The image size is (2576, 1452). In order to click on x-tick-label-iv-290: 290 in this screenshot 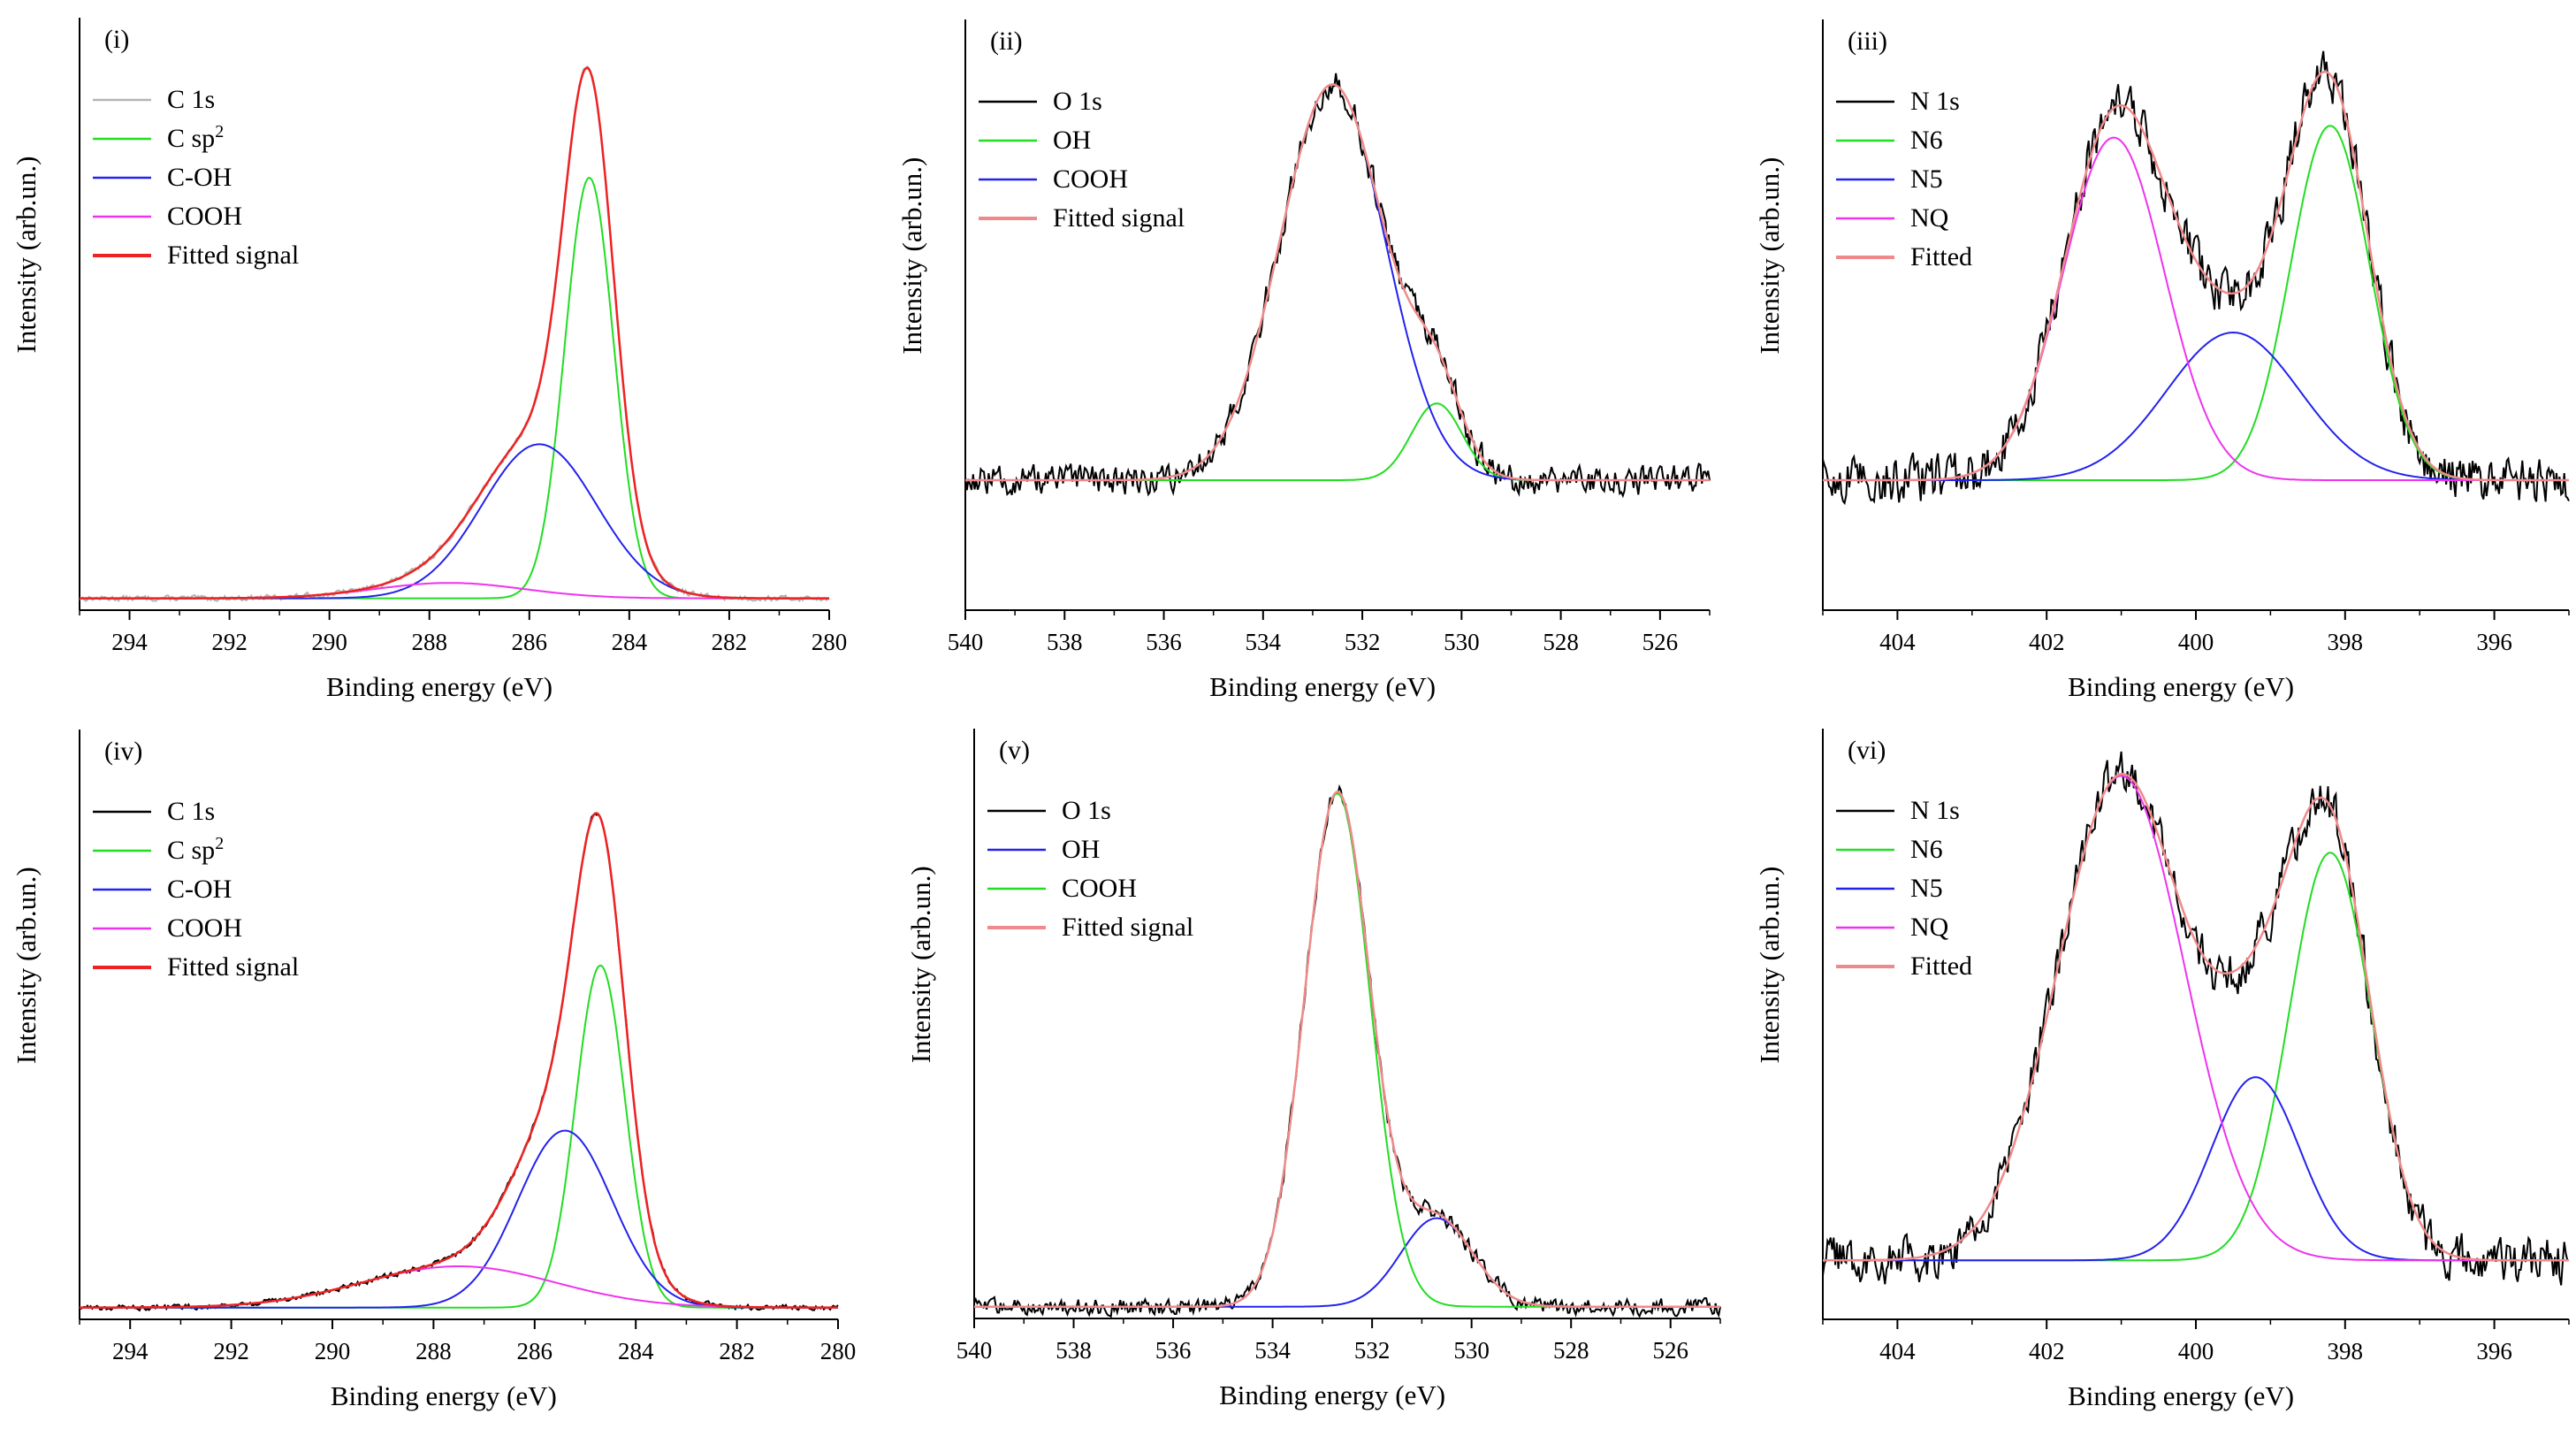, I will do `click(333, 1351)`.